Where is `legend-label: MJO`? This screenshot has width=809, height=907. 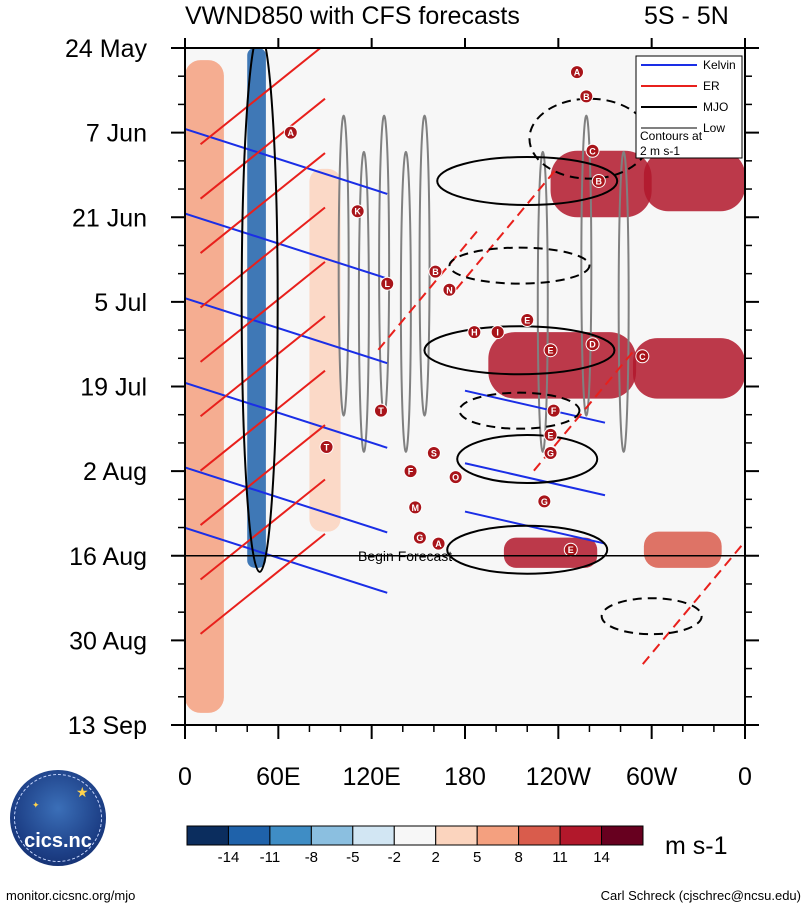 legend-label: MJO is located at coordinates (715, 107).